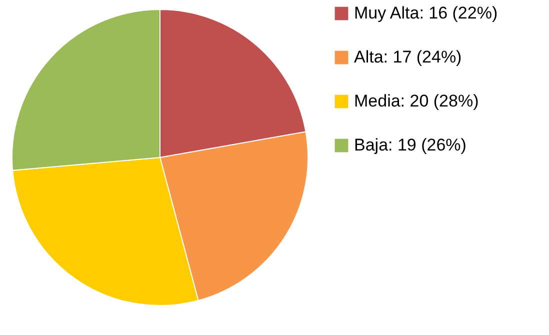 Image resolution: width=549 pixels, height=335 pixels. What do you see at coordinates (408, 57) in the screenshot?
I see `legend-label: Alta: 17 (24%)` at bounding box center [408, 57].